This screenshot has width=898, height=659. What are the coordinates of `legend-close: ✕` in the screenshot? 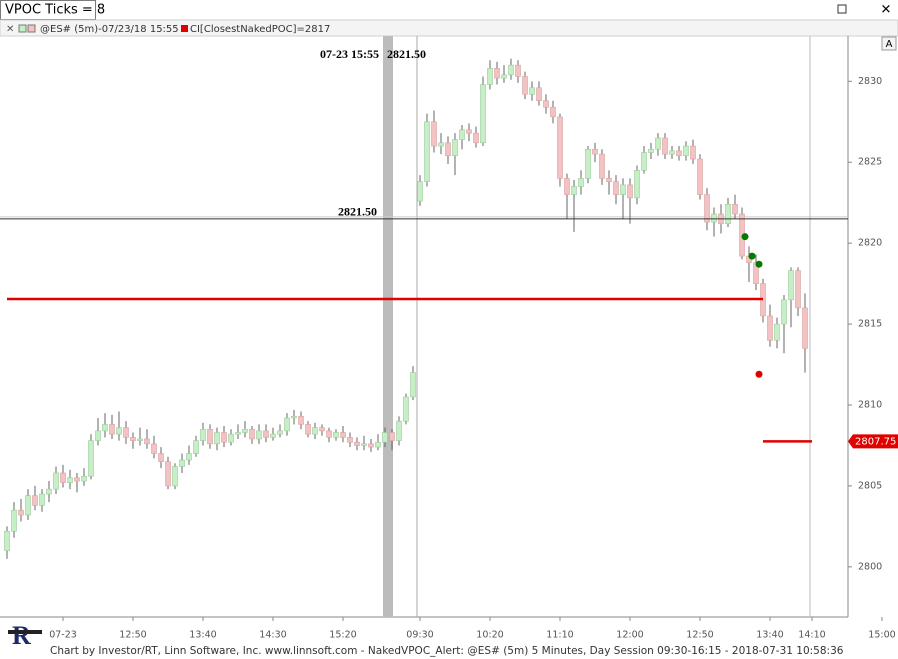 It's located at (10, 29).